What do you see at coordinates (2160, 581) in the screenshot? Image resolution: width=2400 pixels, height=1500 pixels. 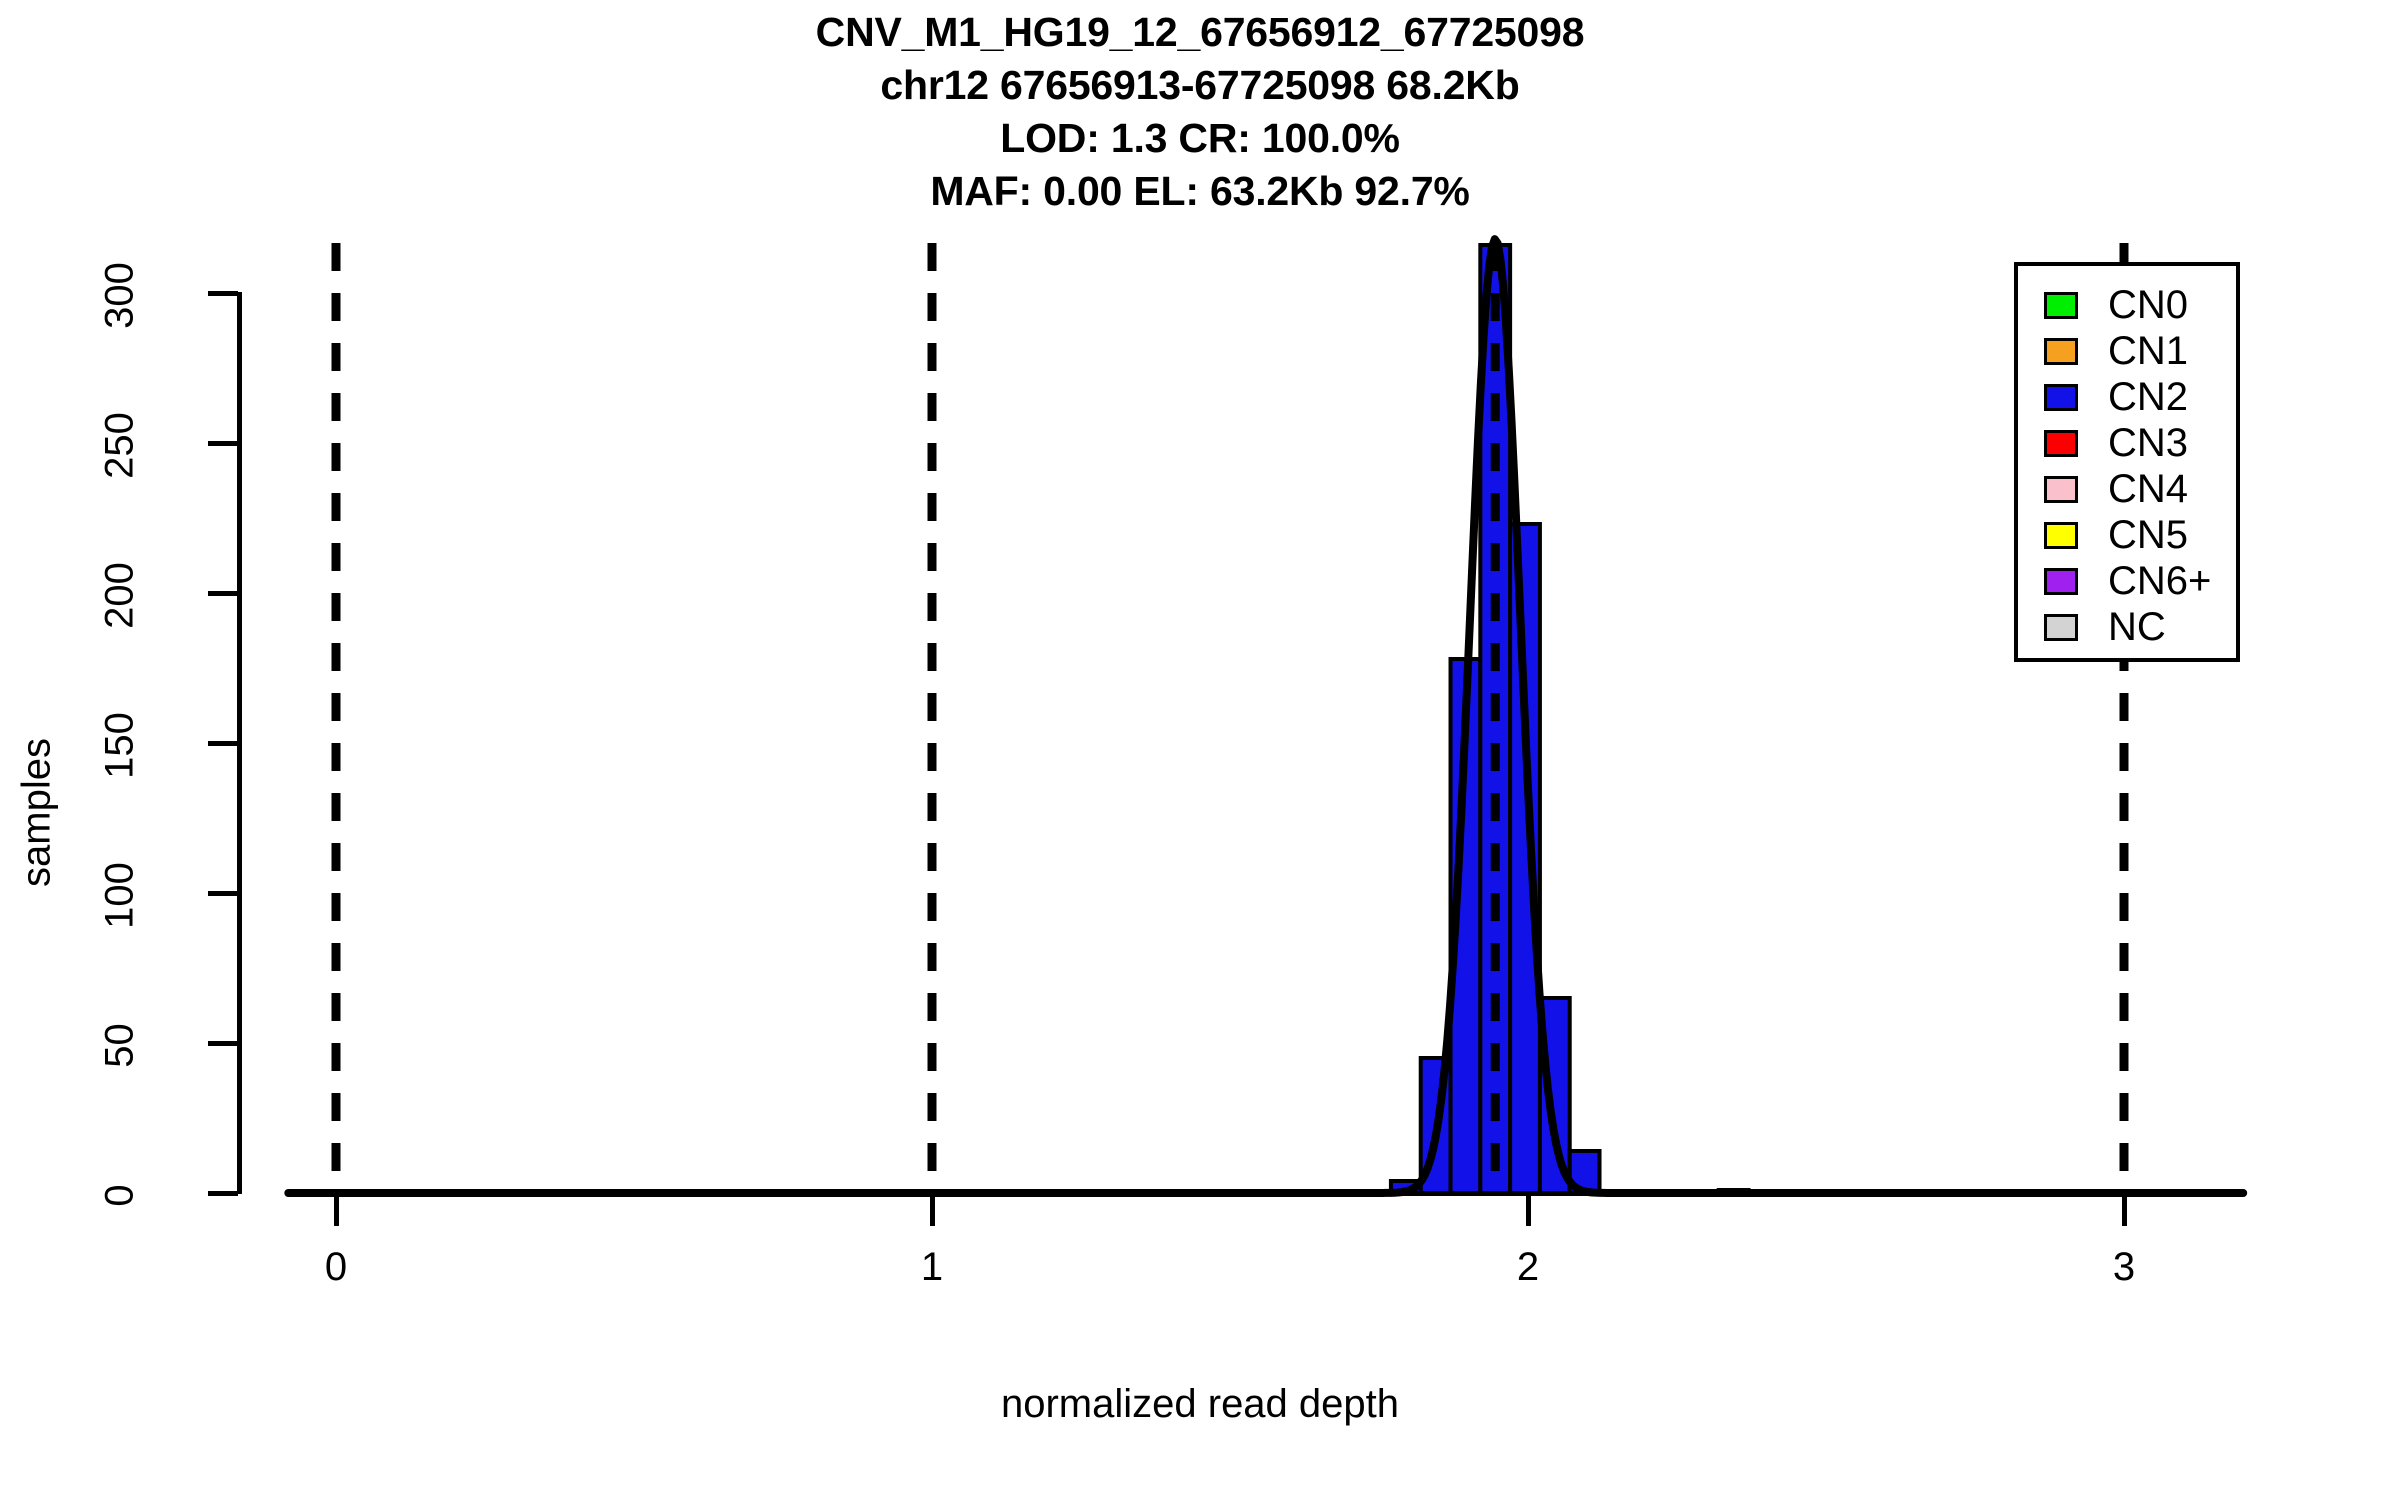 I see `legend-item-label: CN6+` at bounding box center [2160, 581].